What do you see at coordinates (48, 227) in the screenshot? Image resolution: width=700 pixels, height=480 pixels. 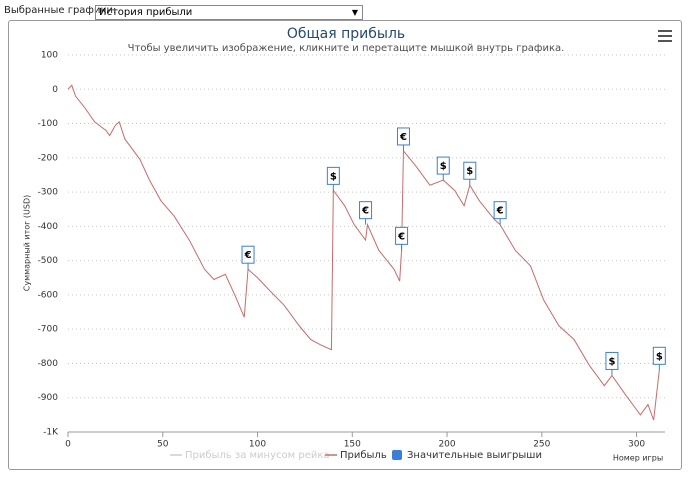 I see `y-tick-label: -400` at bounding box center [48, 227].